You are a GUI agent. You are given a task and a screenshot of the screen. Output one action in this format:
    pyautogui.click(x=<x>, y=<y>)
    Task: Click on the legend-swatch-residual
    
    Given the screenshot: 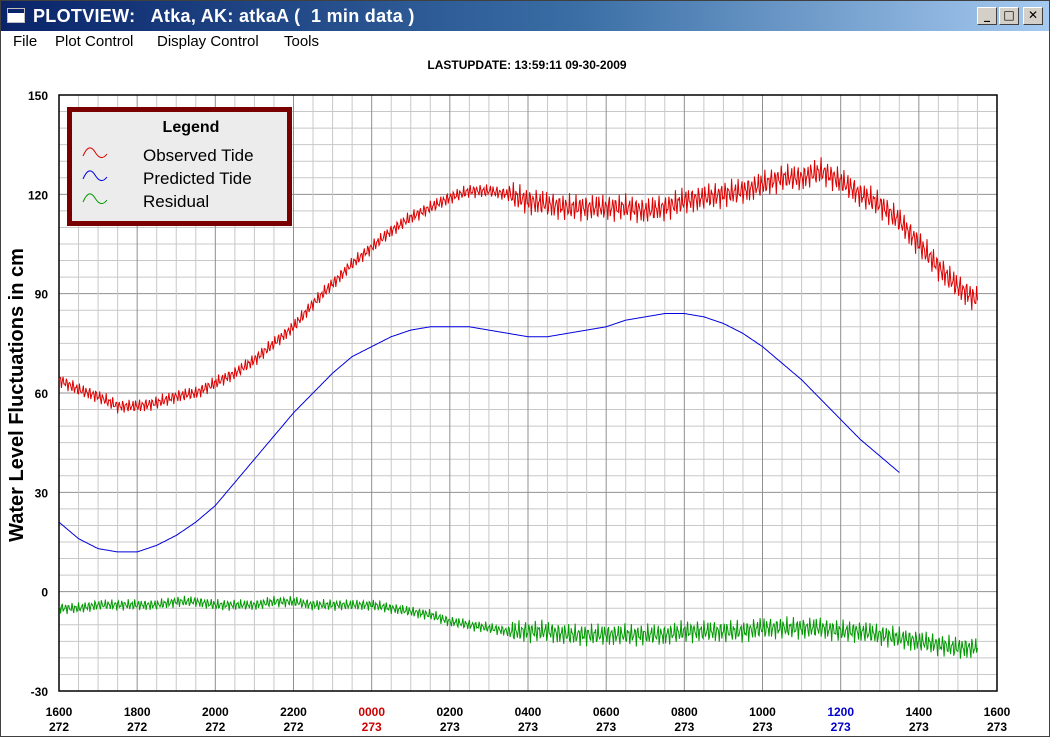 What is the action you would take?
    pyautogui.click(x=95, y=198)
    